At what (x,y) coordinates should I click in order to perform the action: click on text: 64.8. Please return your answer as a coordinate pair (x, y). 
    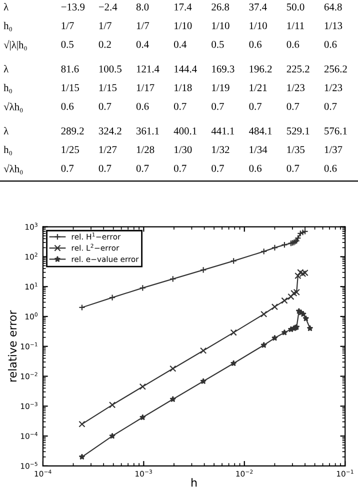
    Looking at the image, I should click on (333, 7).